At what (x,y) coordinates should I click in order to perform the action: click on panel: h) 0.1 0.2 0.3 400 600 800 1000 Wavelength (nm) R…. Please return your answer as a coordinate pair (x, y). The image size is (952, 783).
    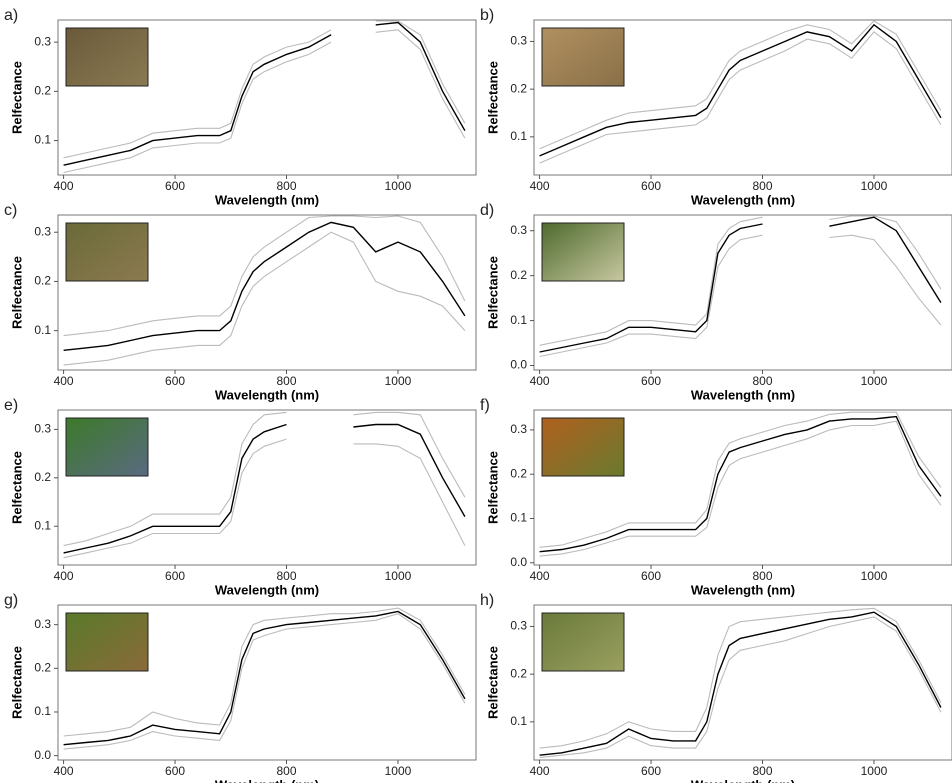
    Looking at the image, I should click on (716, 687).